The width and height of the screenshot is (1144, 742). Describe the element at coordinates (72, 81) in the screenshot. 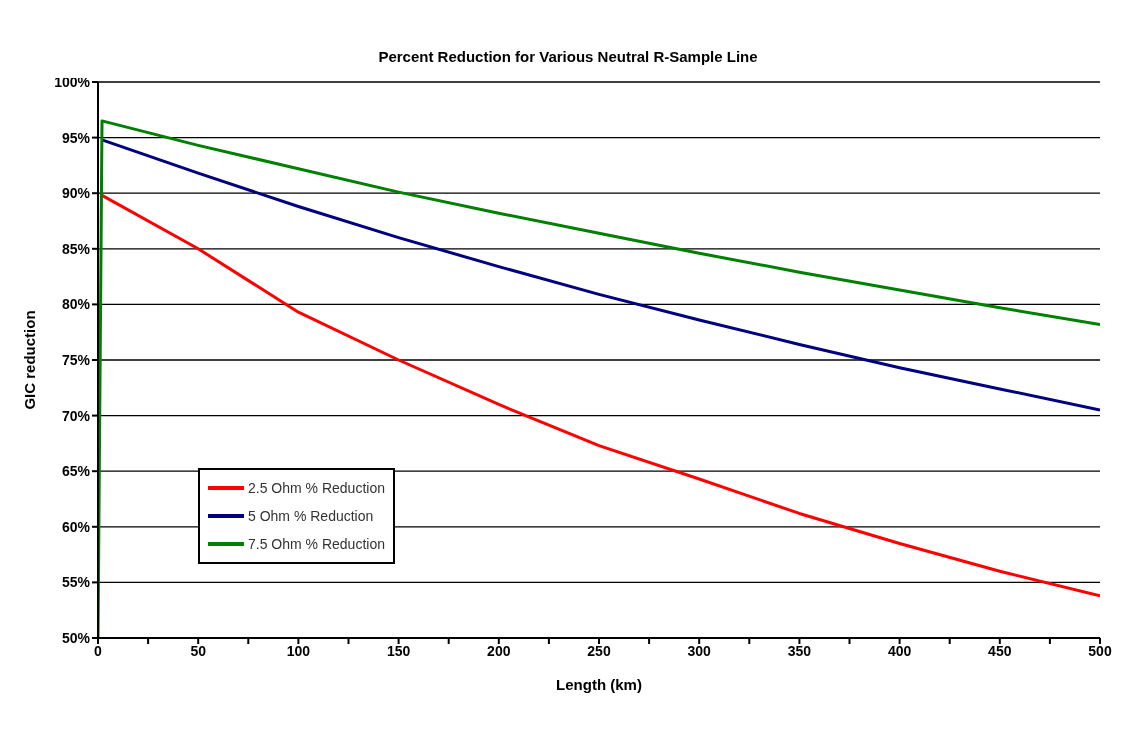

I see `y-tick-label: 100%` at that location.